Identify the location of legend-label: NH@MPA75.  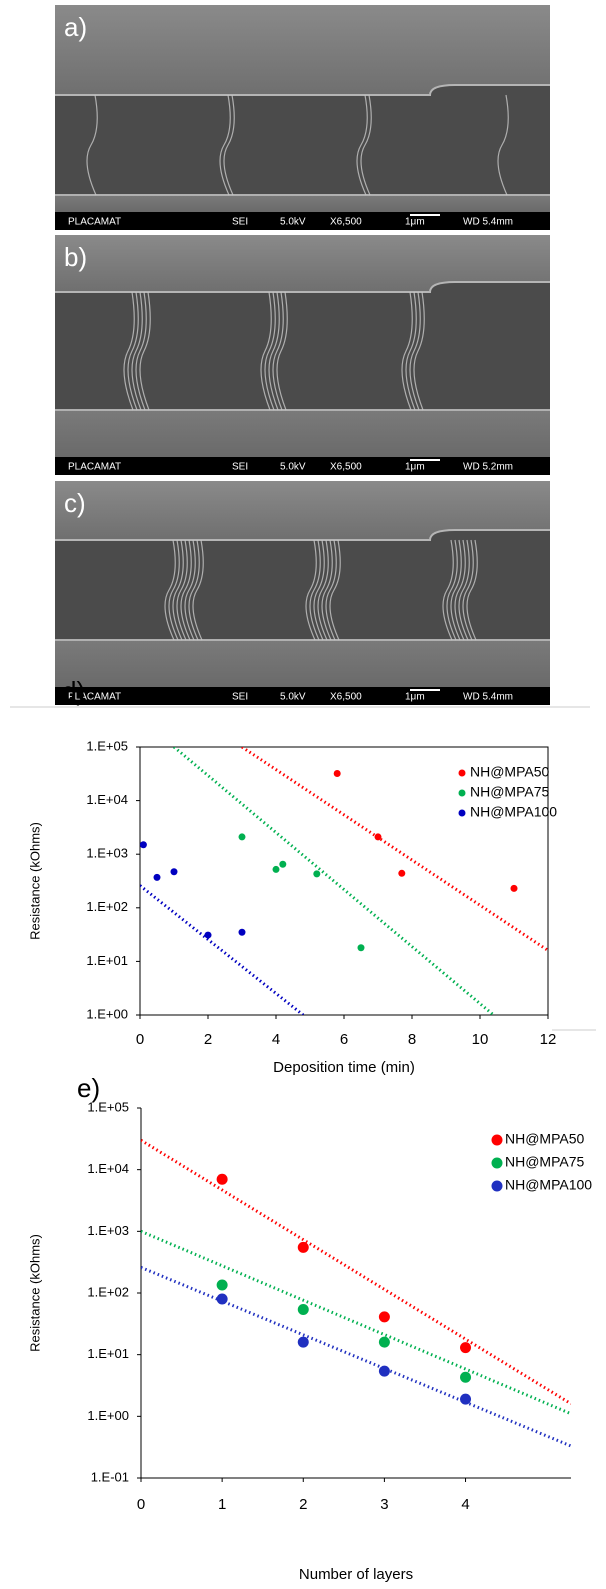
(510, 792).